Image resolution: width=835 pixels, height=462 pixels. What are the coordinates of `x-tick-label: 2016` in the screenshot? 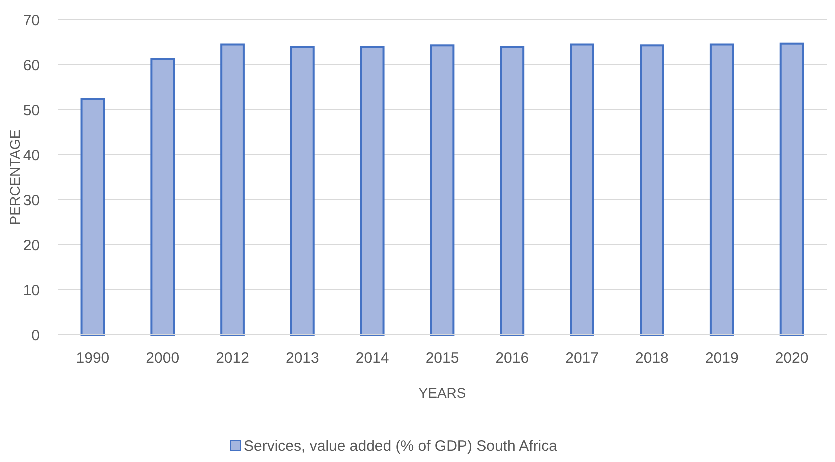 It's located at (513, 358).